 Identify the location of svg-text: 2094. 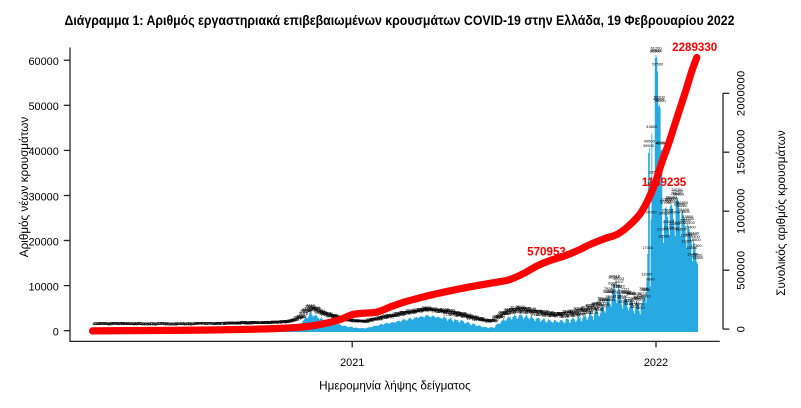
(461, 314).